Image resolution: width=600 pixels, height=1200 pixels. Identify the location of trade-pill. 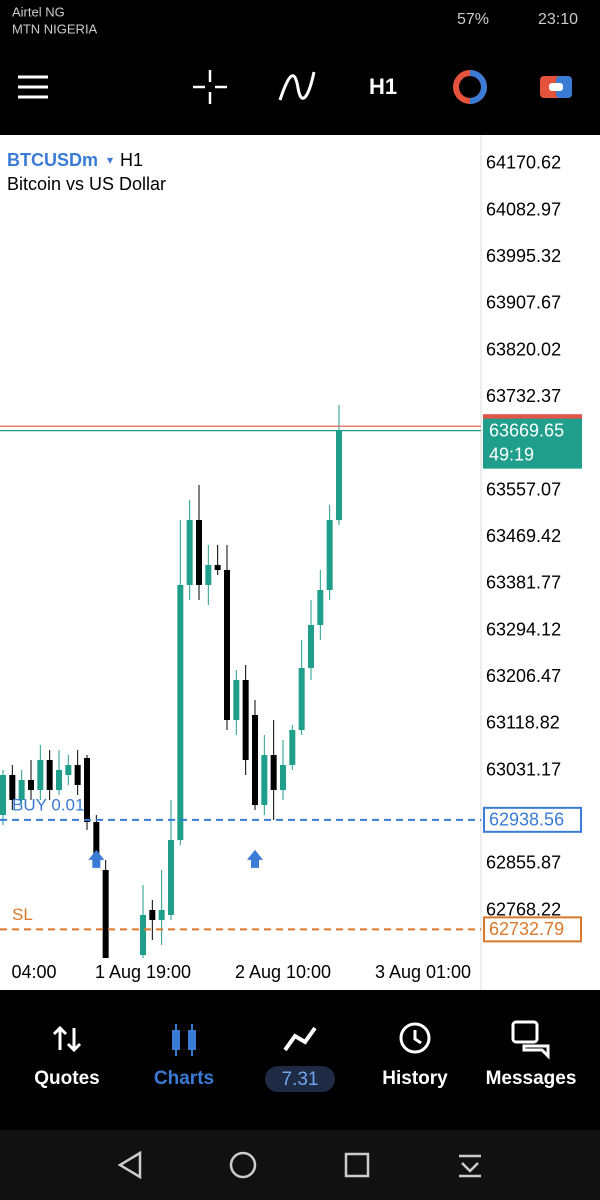
(300, 1079).